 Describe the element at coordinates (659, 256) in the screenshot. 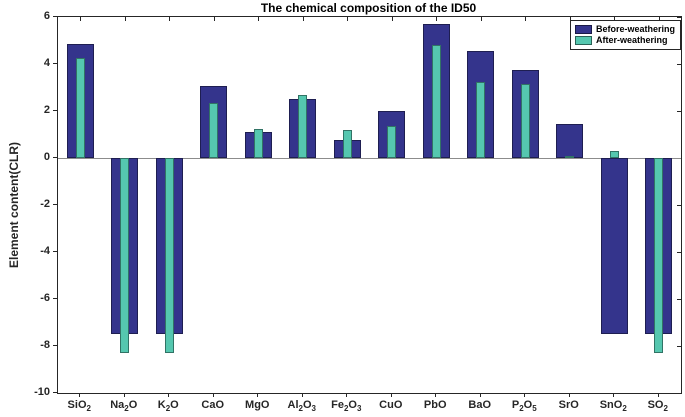

I see `bar-SO2-after-weathering` at that location.